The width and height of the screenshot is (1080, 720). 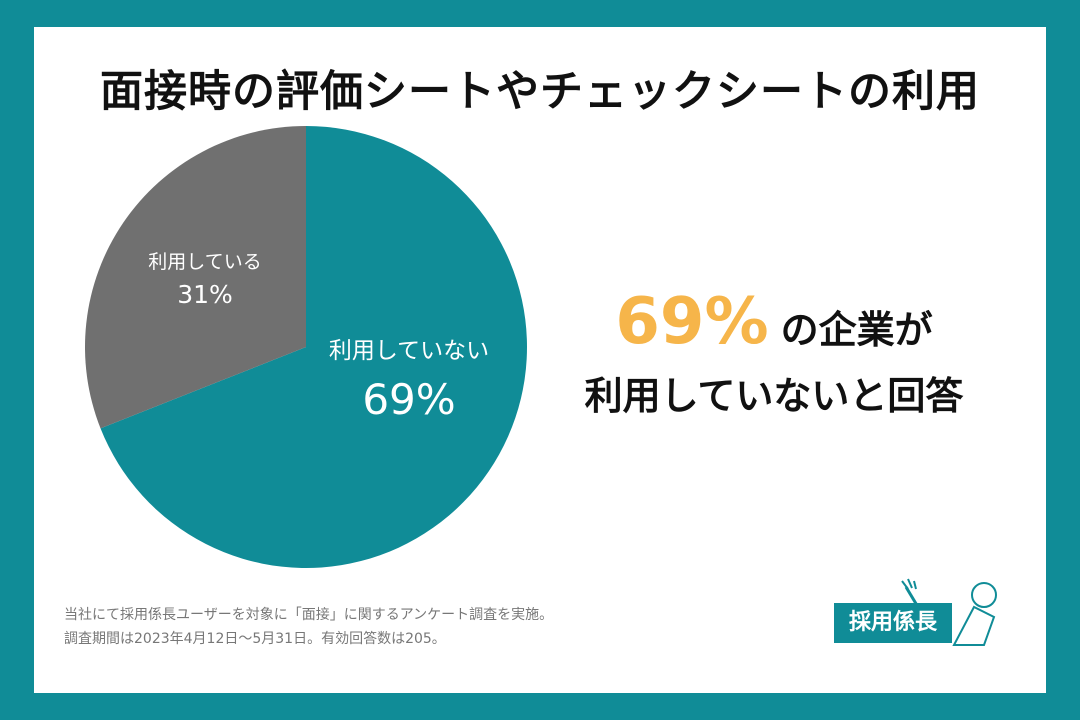 What do you see at coordinates (309, 615) in the screenshot?
I see `survey-note-line1: 当社にて採用係長ユーザーを対象に「面接」に関するアンケート調査を実施。` at bounding box center [309, 615].